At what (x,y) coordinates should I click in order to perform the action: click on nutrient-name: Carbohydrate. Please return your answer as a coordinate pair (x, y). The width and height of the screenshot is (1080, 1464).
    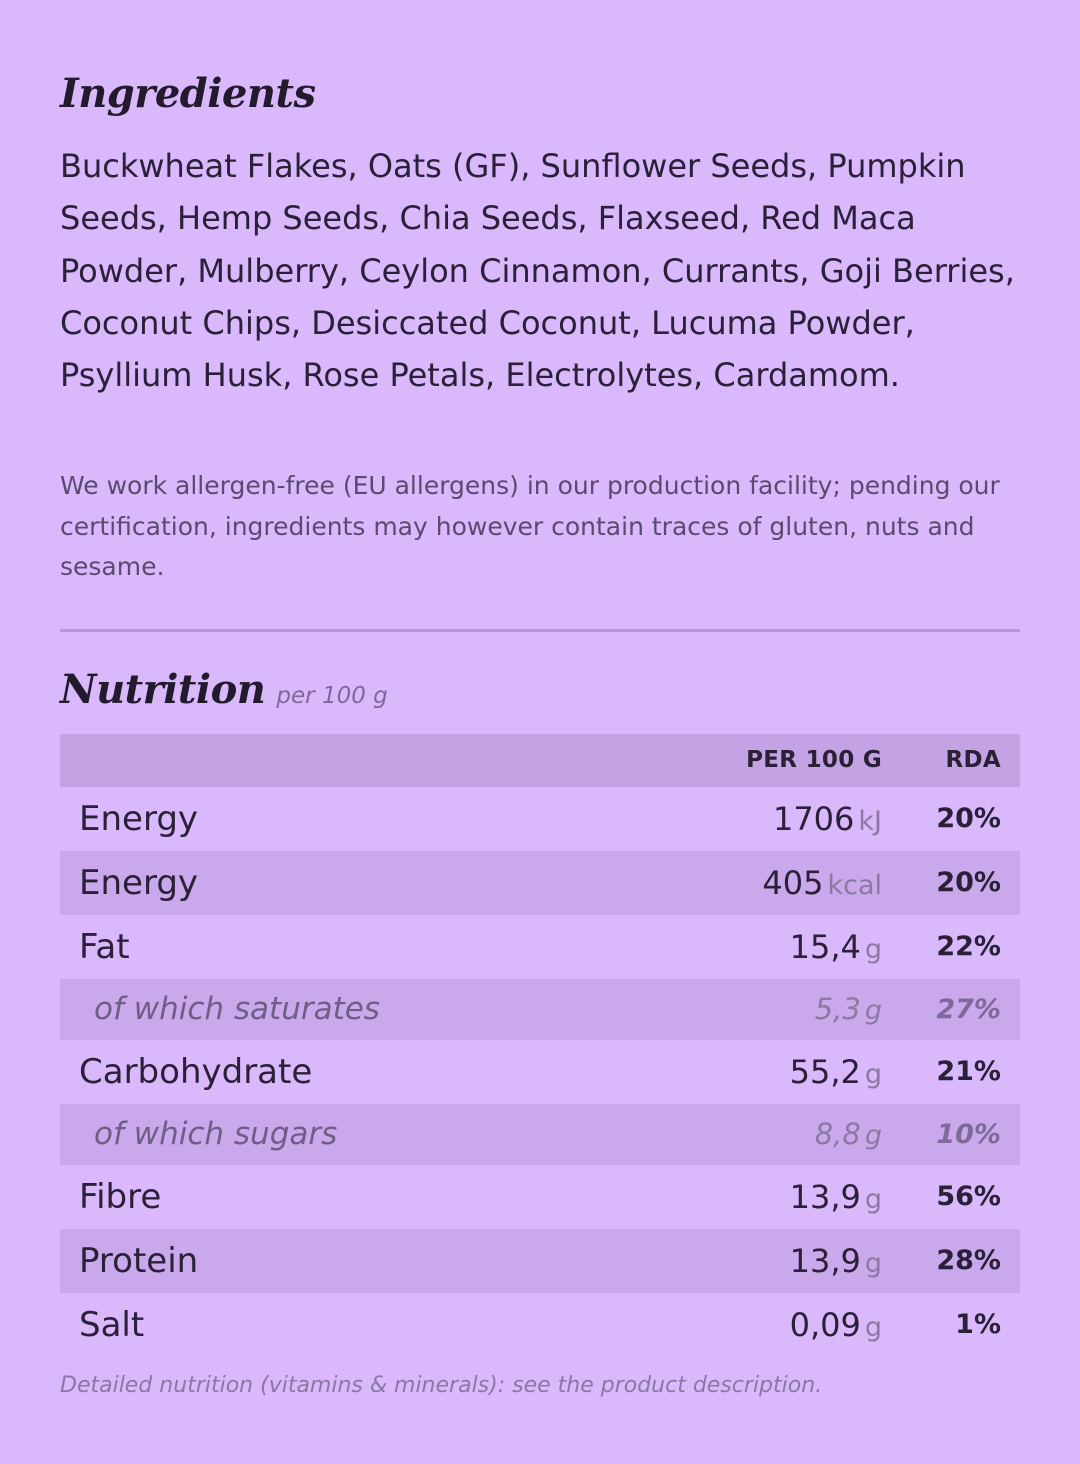
    Looking at the image, I should click on (196, 1072).